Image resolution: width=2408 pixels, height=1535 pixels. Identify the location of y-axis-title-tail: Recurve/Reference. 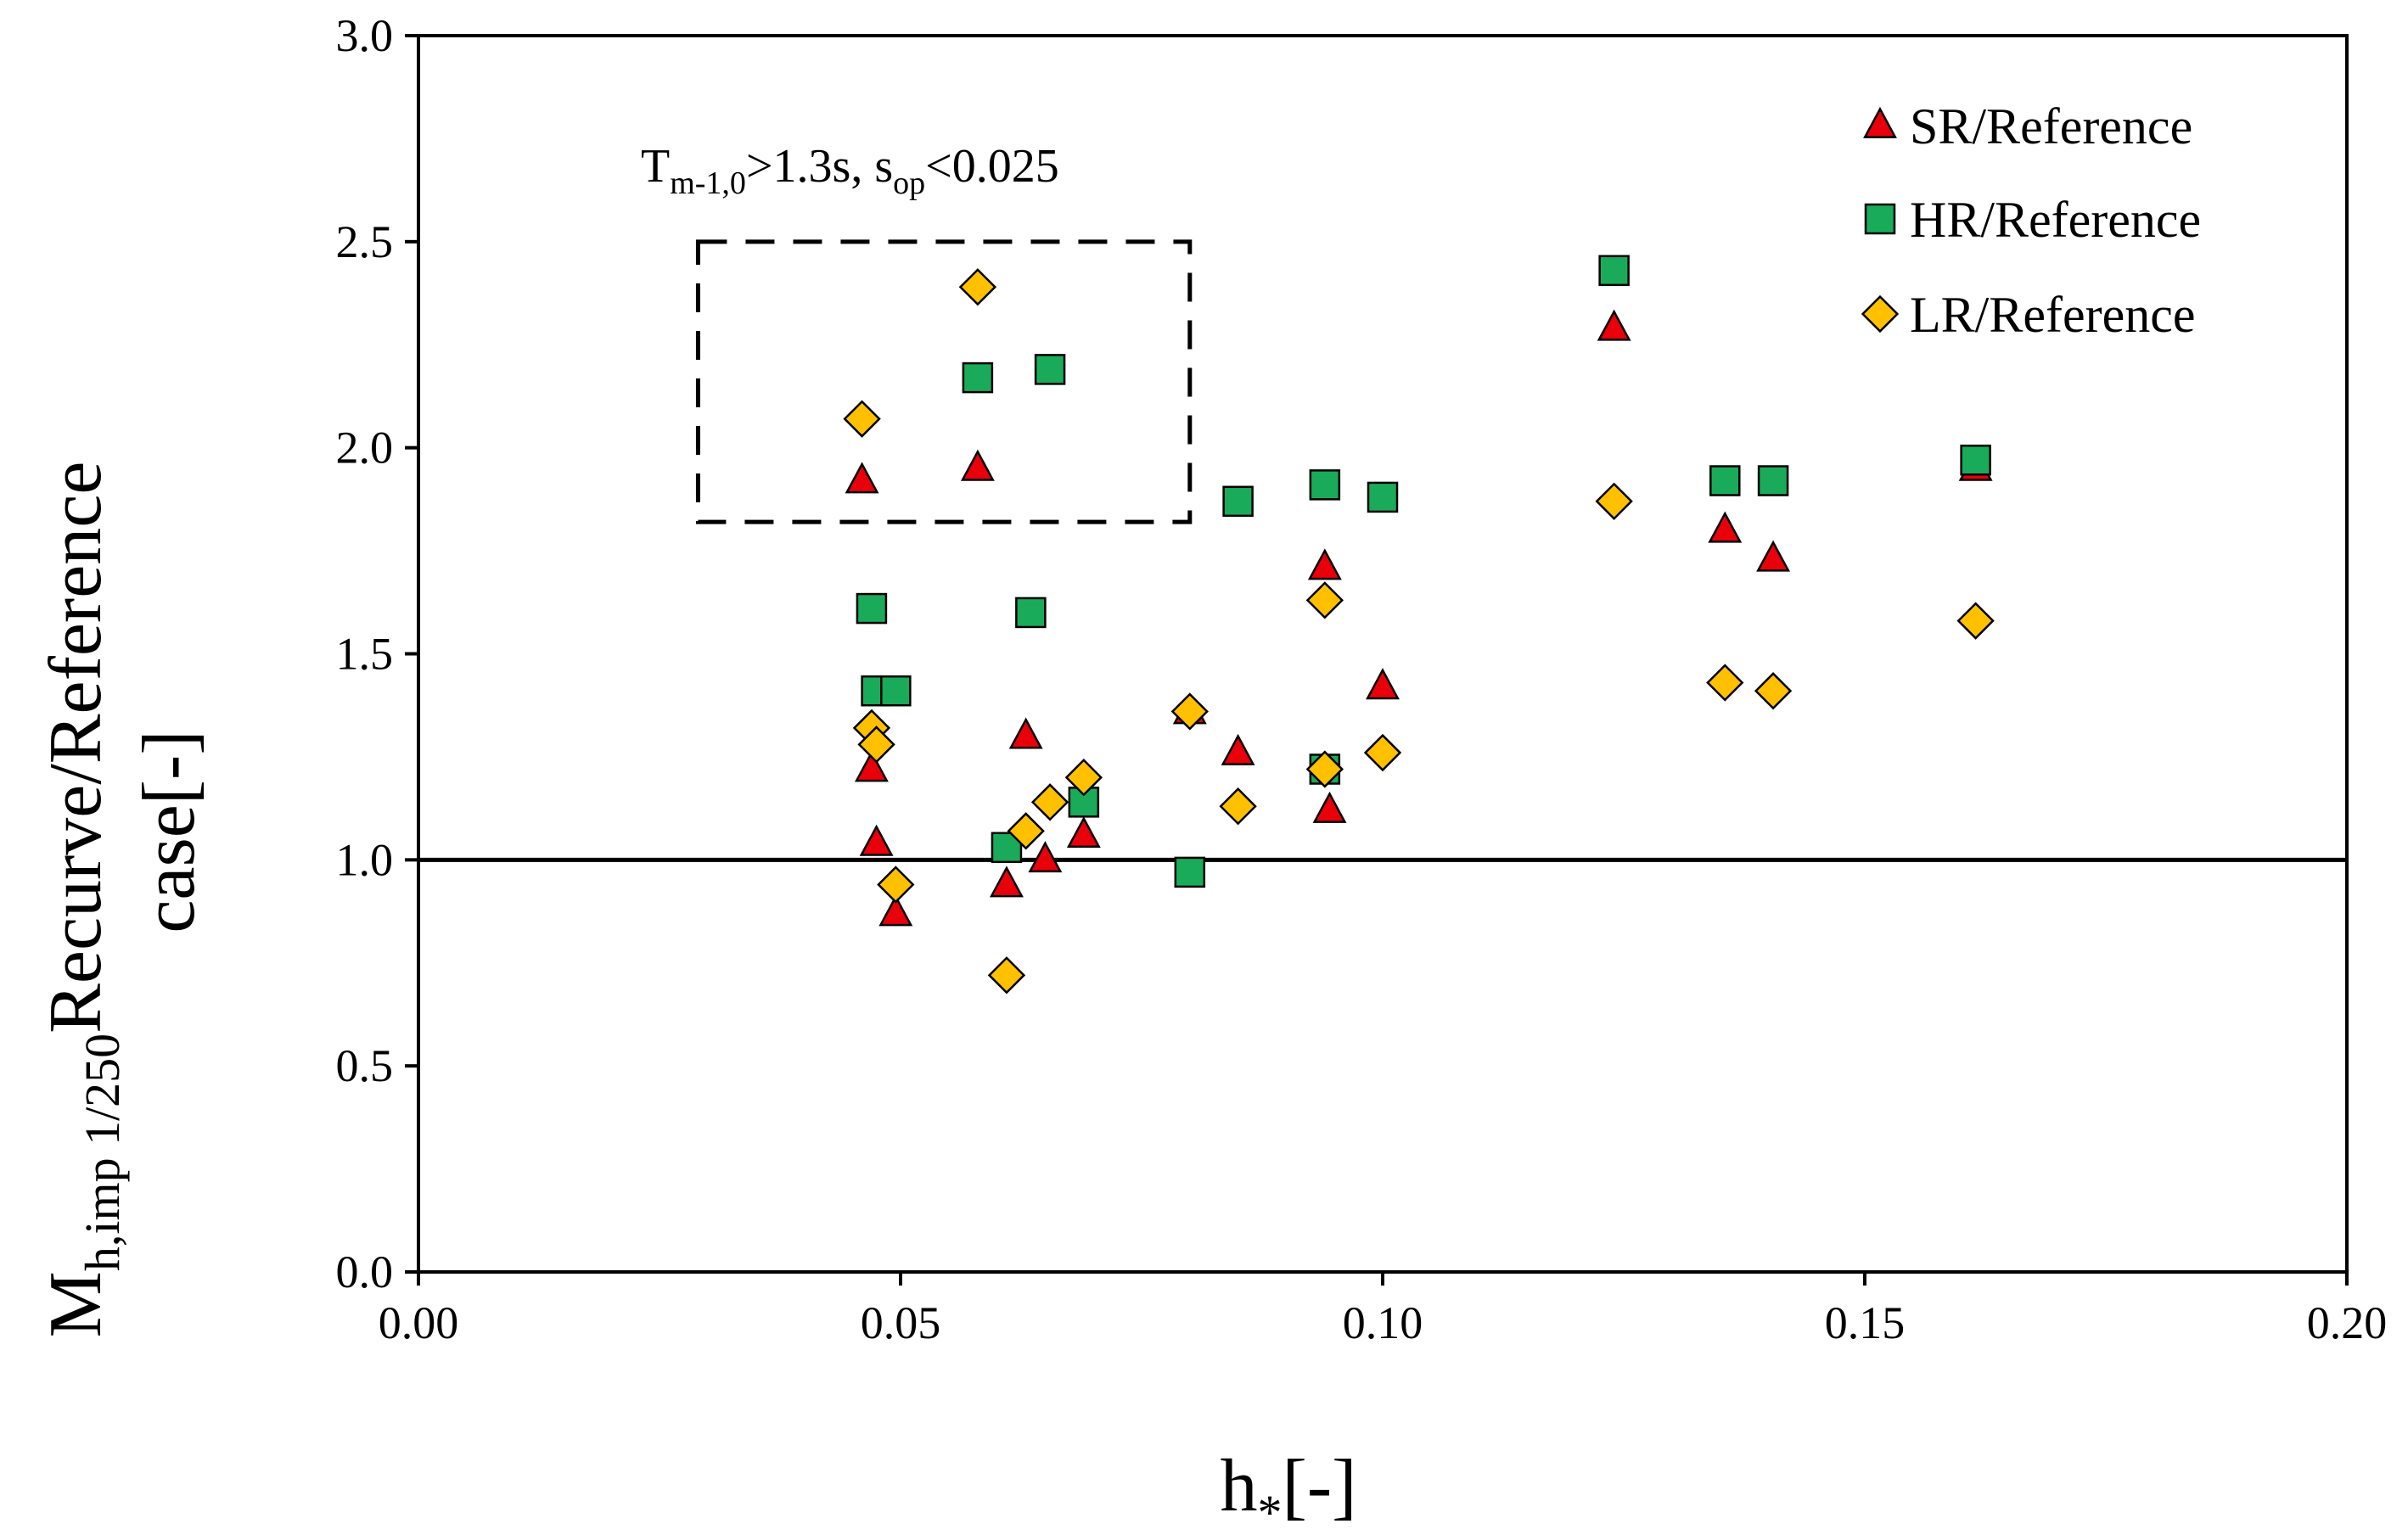
(76, 748).